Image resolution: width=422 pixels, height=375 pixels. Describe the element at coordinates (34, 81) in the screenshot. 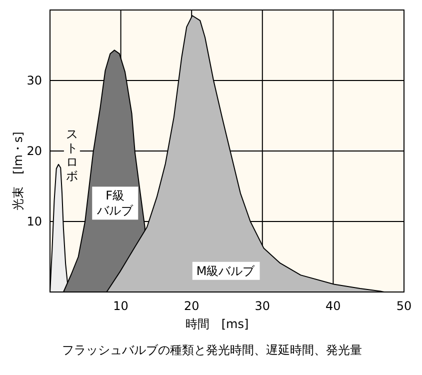

I see `y-tick-label: 30` at that location.